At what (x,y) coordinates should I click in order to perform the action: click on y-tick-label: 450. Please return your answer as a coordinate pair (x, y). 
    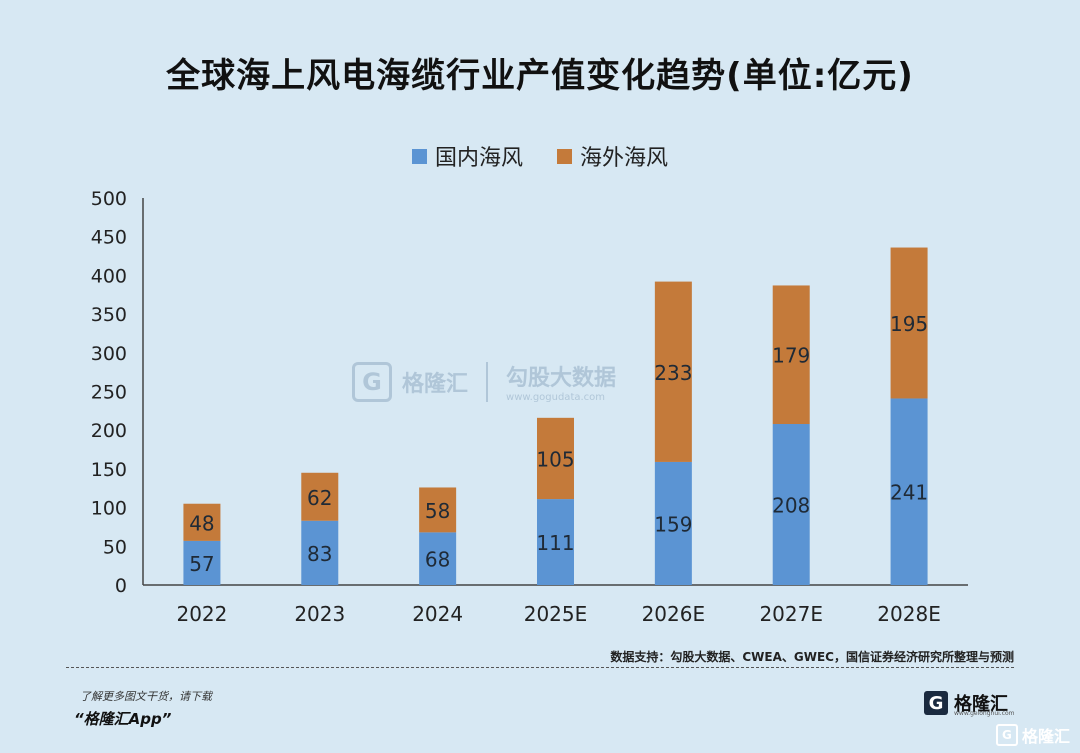
    Looking at the image, I should click on (109, 238).